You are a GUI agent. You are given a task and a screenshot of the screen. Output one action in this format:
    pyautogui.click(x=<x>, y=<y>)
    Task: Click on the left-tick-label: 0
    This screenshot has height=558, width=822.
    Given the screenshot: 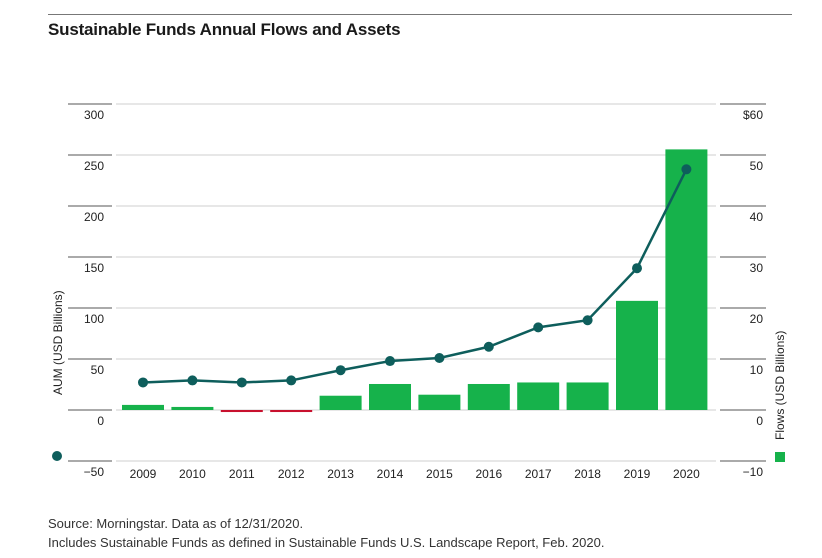 What is the action you would take?
    pyautogui.click(x=100, y=421)
    